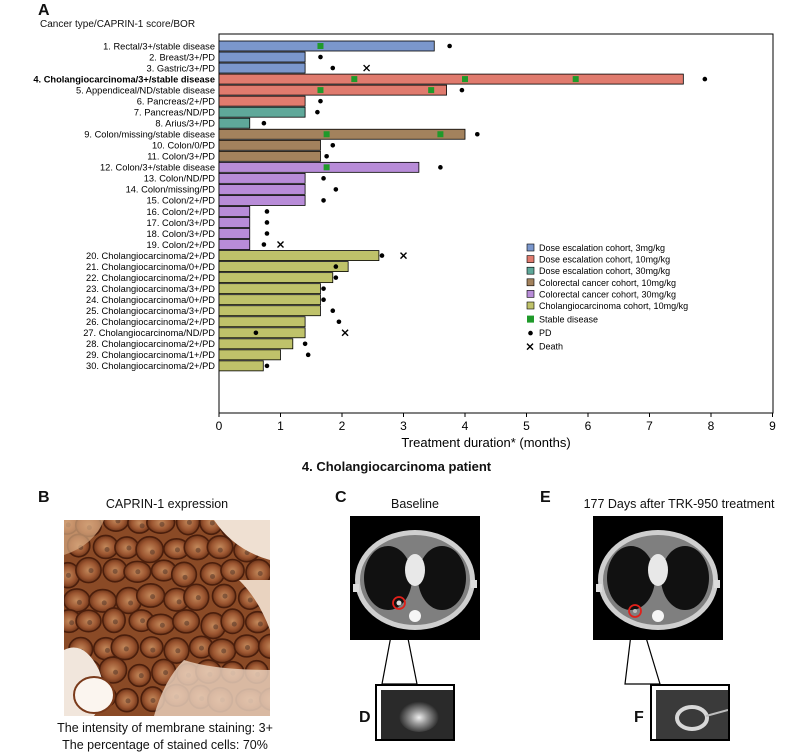  Describe the element at coordinates (150, 366) in the screenshot. I see `row-label-30: 30. Cholangiocarcinoma/2+/PD` at that location.